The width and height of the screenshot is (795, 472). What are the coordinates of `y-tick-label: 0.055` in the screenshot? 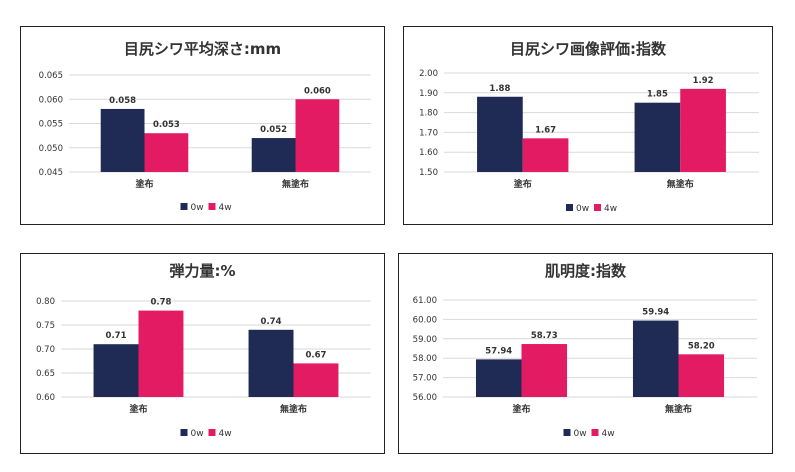 It's located at (51, 125).